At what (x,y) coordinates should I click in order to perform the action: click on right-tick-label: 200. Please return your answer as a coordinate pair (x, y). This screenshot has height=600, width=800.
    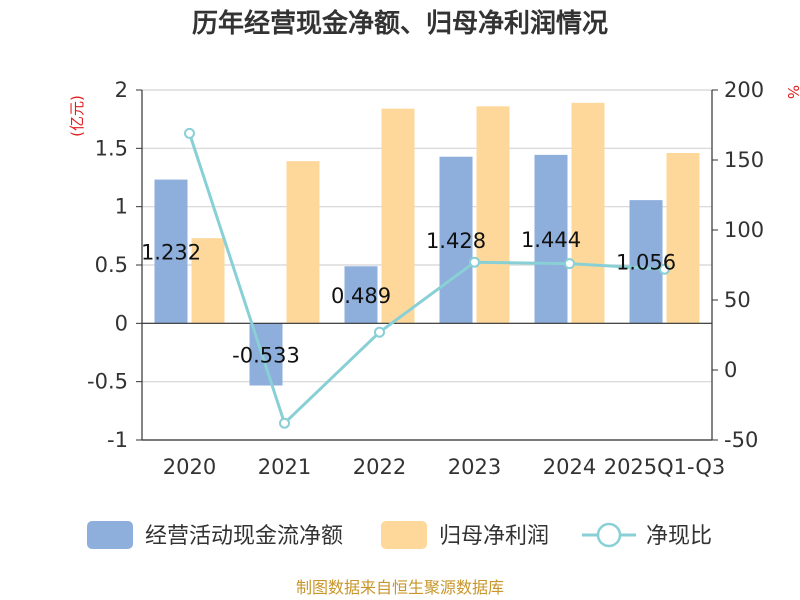
    Looking at the image, I should click on (744, 90).